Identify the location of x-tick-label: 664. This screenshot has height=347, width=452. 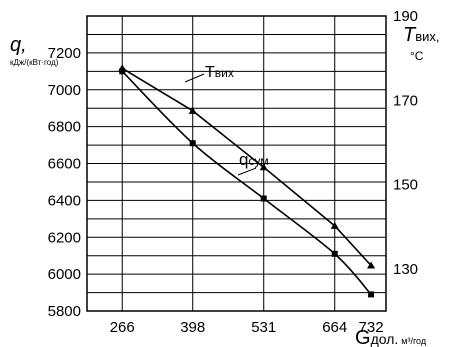
(334, 327).